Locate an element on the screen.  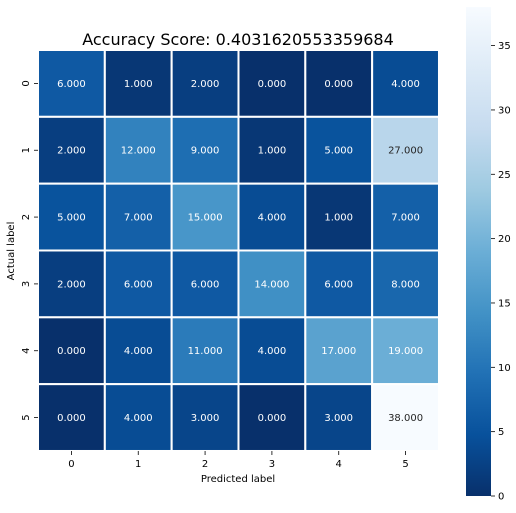
cell-value-label-5-5: 38.000 is located at coordinates (405, 418).